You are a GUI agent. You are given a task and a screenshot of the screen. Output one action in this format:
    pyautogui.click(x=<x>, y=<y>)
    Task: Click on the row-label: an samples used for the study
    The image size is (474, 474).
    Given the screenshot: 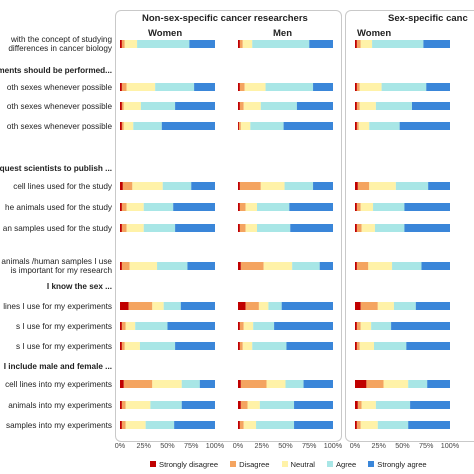 What is the action you would take?
    pyautogui.click(x=57, y=228)
    